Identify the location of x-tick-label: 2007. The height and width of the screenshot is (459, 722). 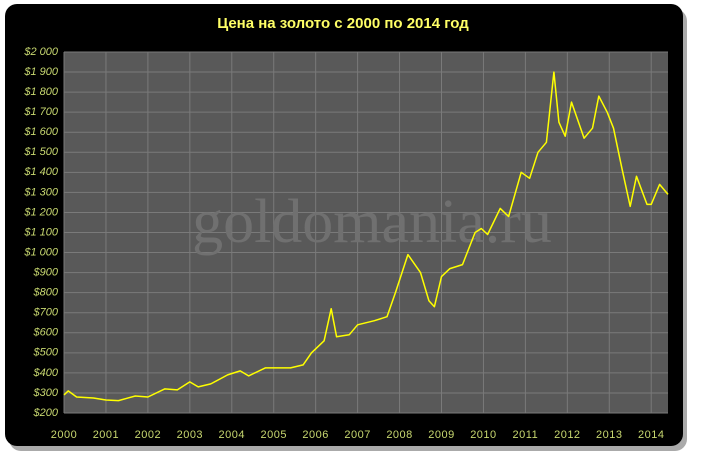
(357, 435).